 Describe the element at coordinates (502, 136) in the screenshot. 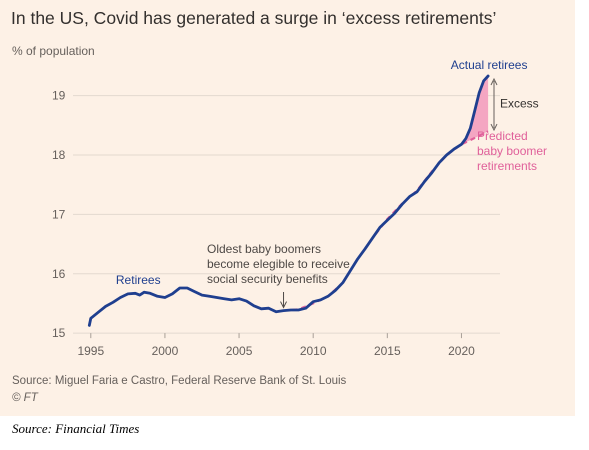

I see `predicted-label-line: Predicted` at that location.